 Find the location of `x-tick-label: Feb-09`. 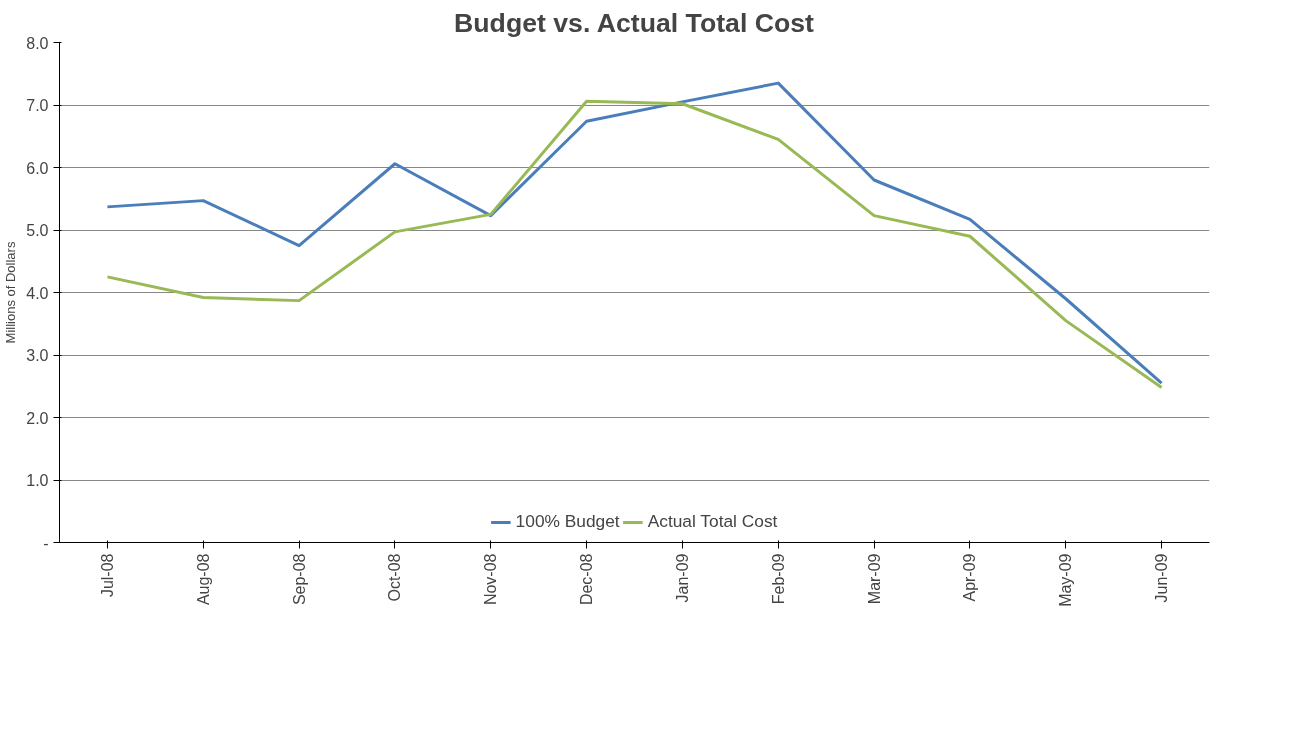

x-tick-label: Feb-09 is located at coordinates (778, 579).